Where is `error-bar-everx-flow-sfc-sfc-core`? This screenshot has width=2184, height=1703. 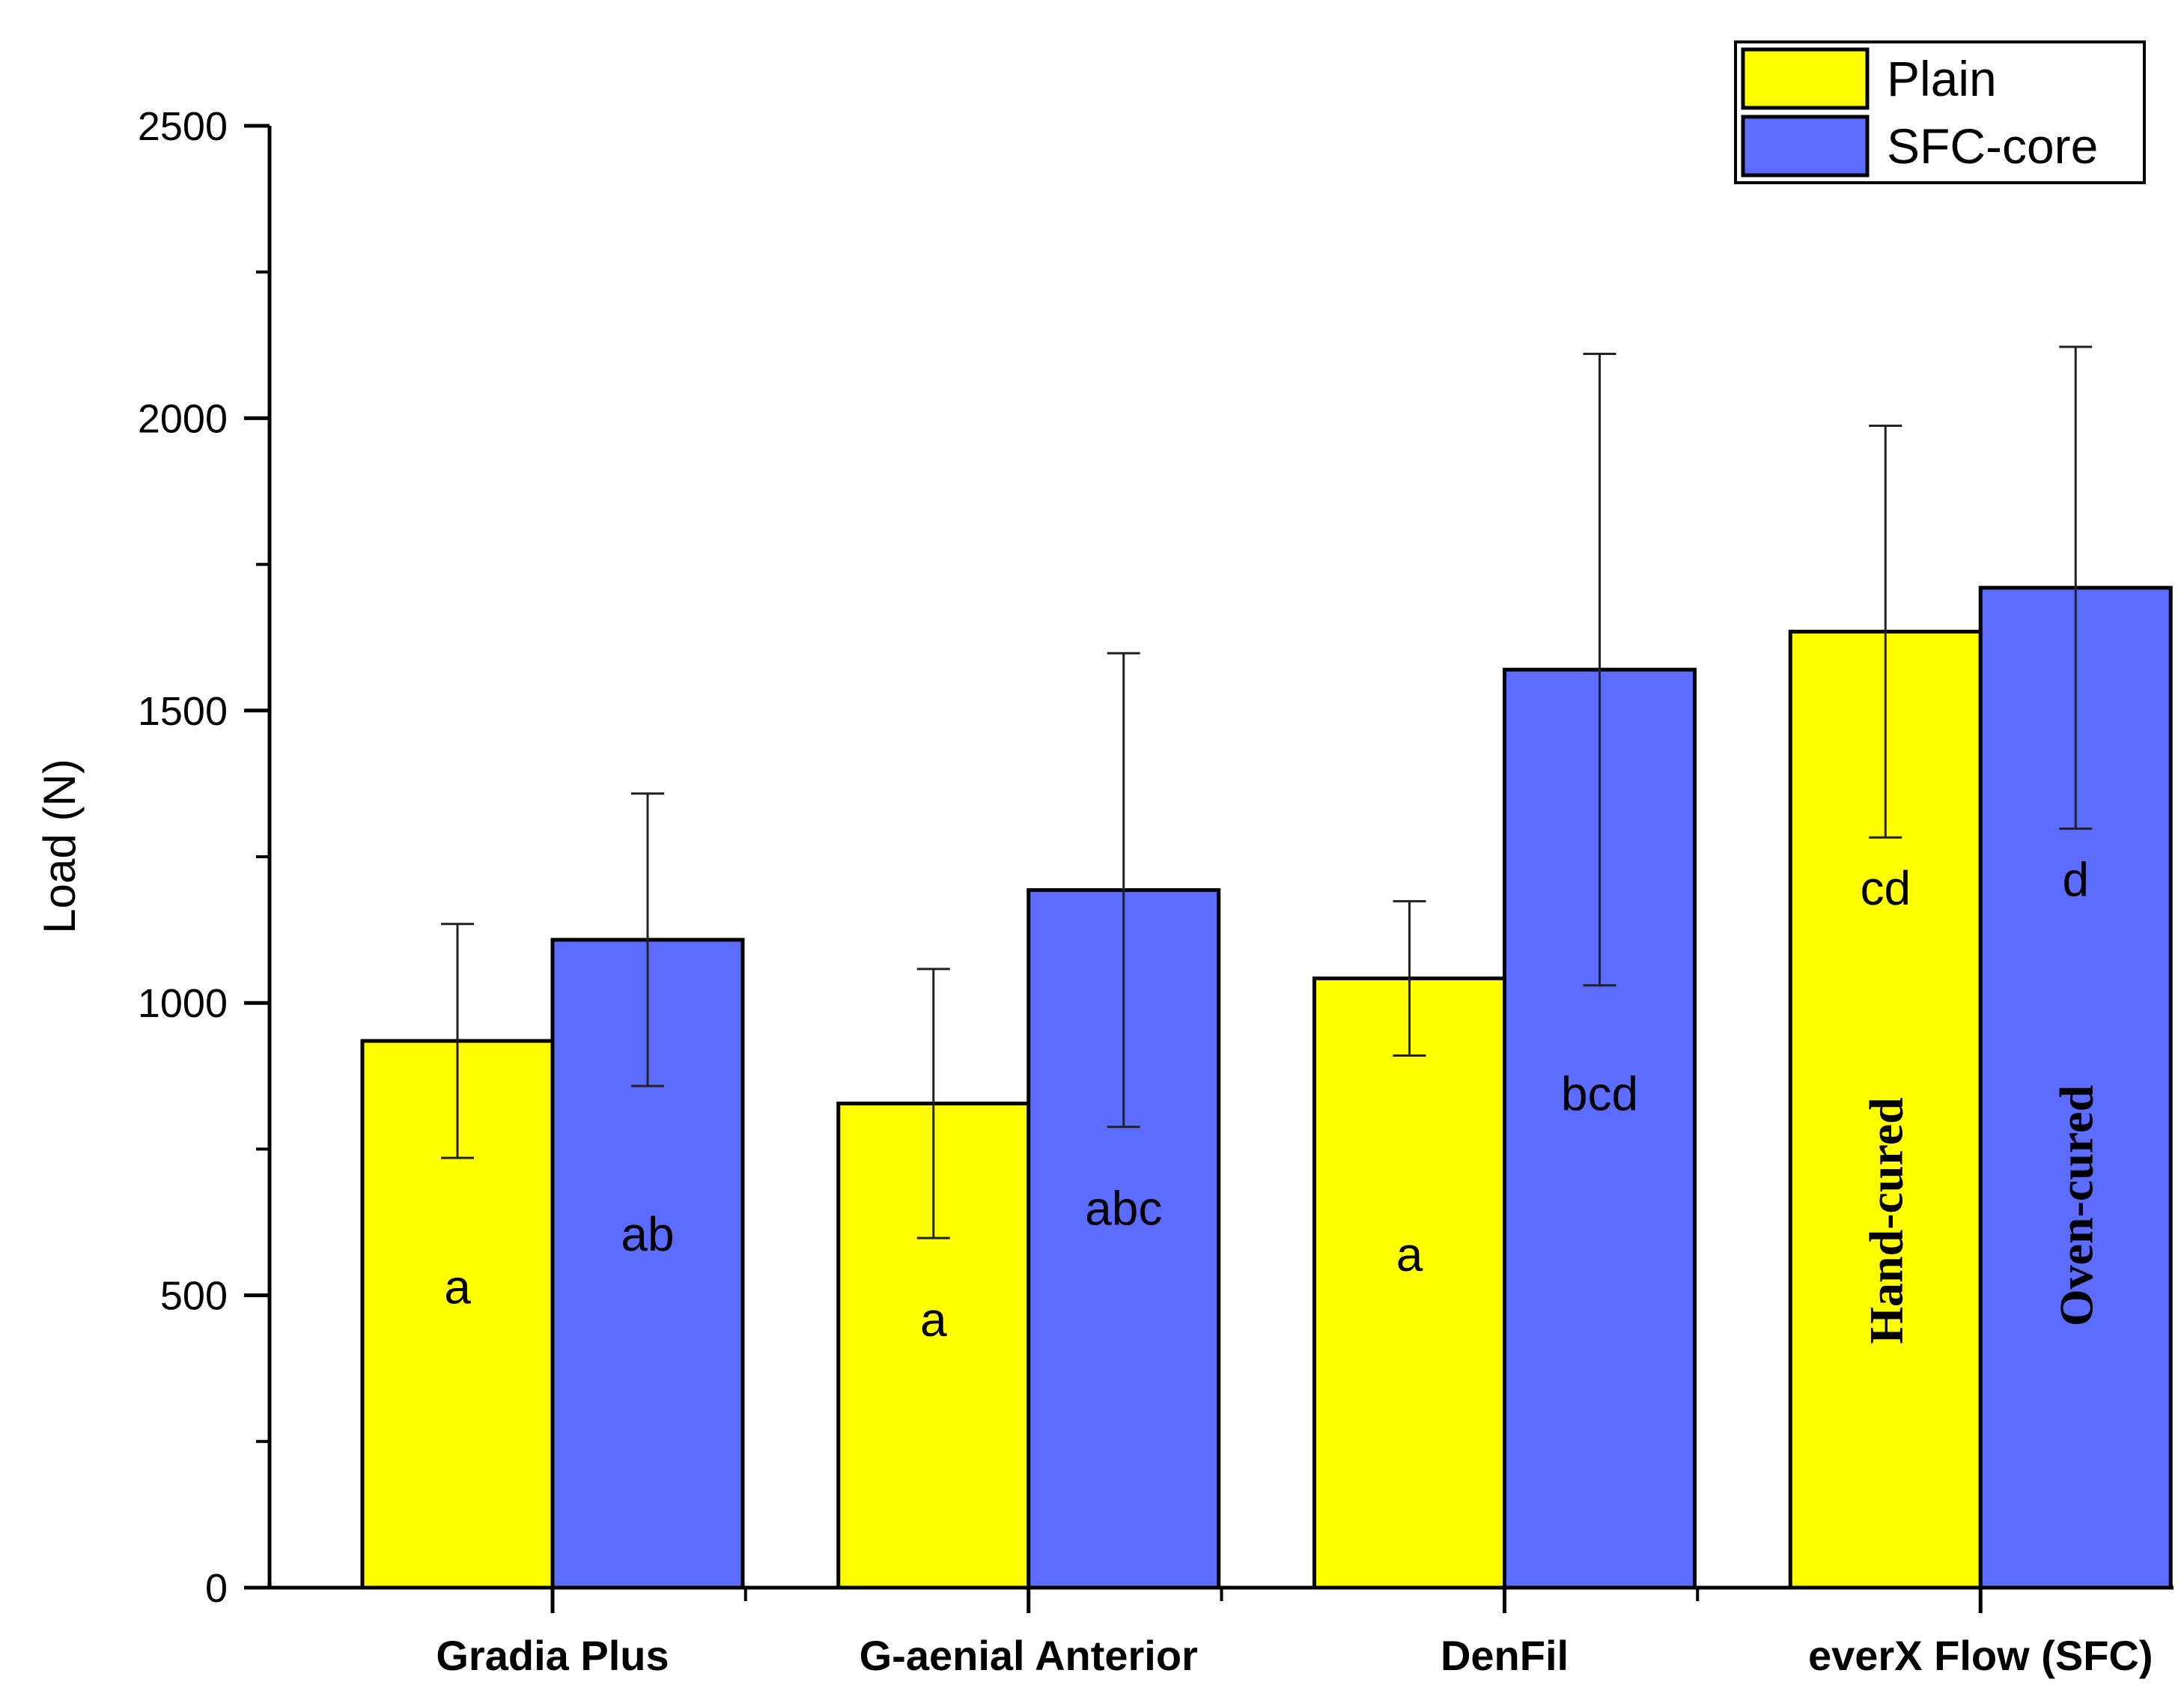
error-bar-everx-flow-sfc-sfc-core is located at coordinates (2076, 588).